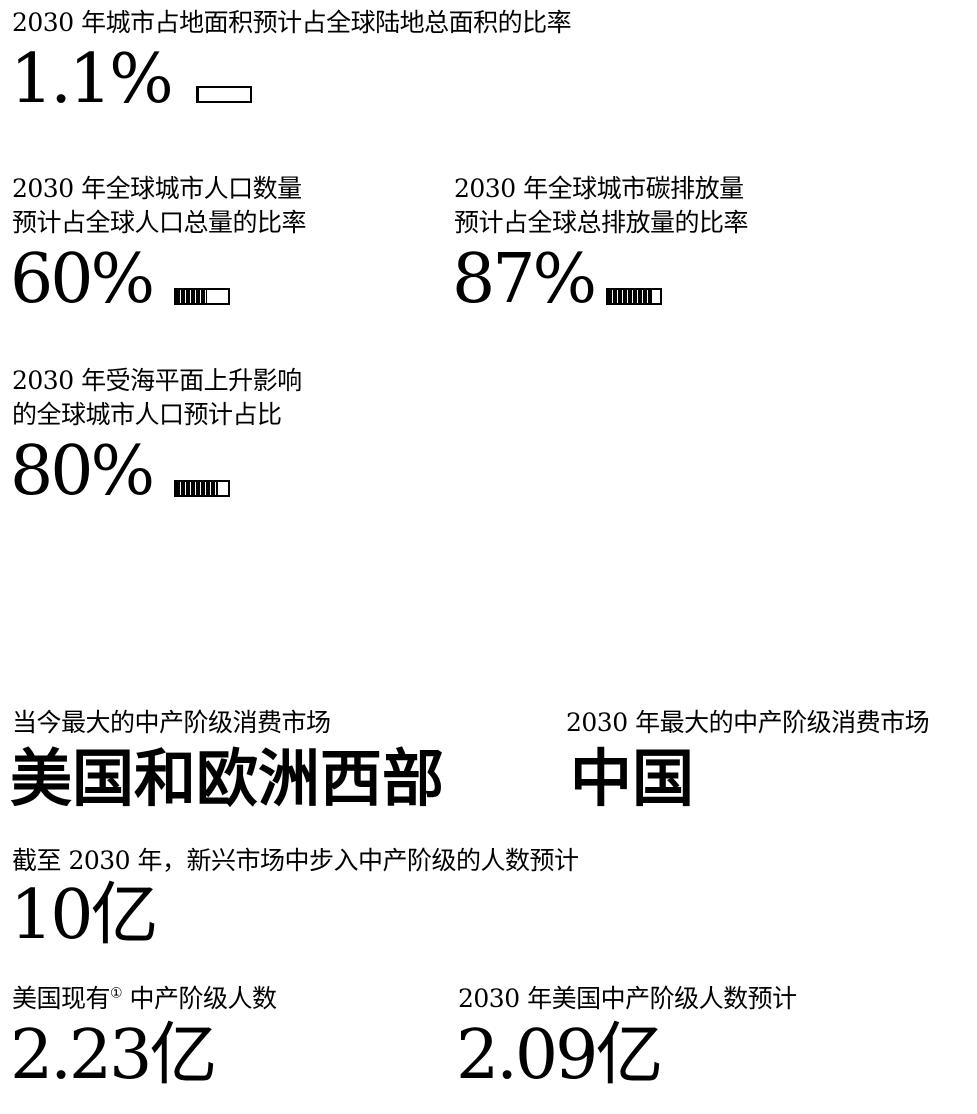  What do you see at coordinates (147, 414) in the screenshot?
I see `sea-level-label-line2: 的全球城市人口预计占比` at bounding box center [147, 414].